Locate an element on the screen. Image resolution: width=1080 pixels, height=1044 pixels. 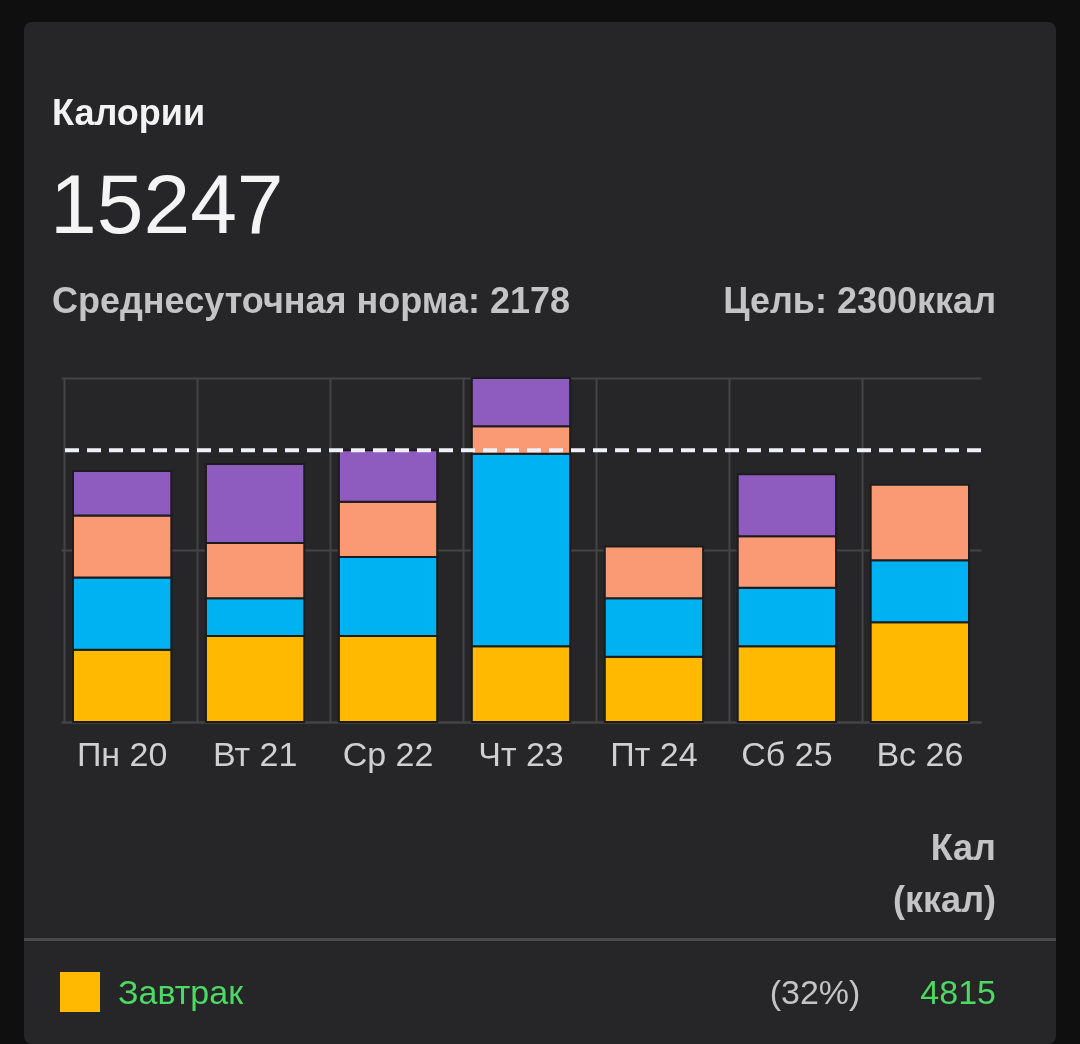
x-tick-label: Сб 25 is located at coordinates (787, 753).